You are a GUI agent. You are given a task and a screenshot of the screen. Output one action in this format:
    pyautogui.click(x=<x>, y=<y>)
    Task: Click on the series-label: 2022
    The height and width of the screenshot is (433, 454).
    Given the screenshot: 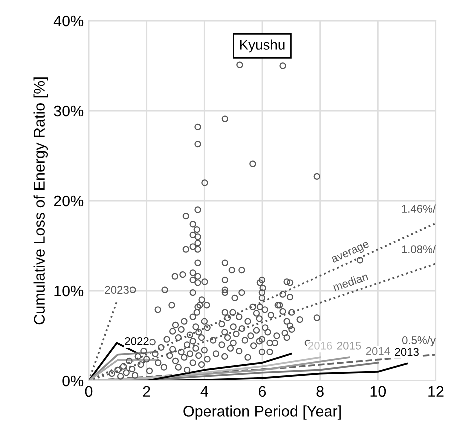 What is the action you would take?
    pyautogui.click(x=137, y=341)
    